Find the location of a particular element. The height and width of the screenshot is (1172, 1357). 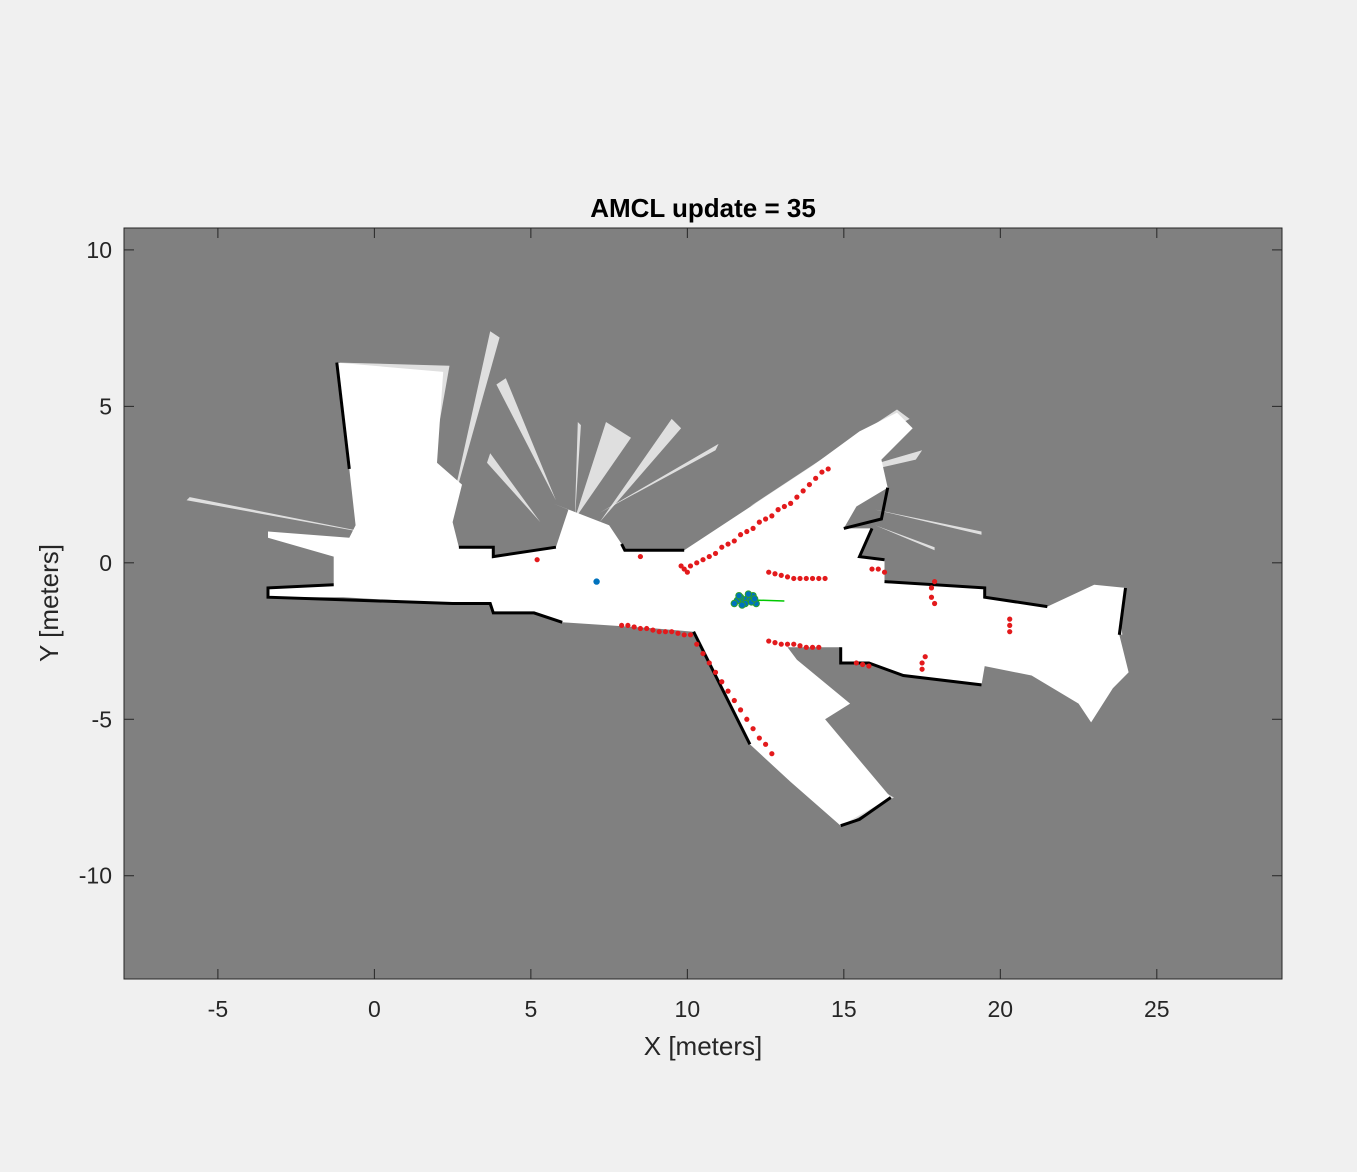

x-tick-label-4: 15 is located at coordinates (844, 1009).